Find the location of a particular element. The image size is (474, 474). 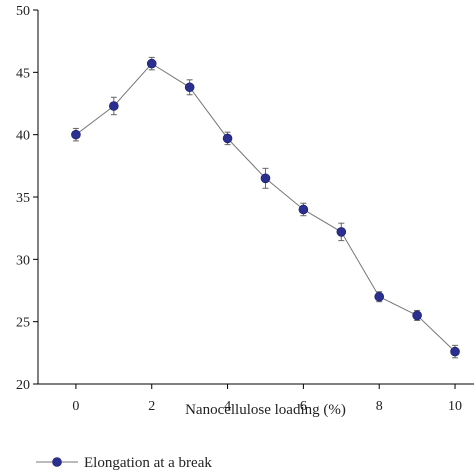

y-tick-label: 30 is located at coordinates (23, 260).